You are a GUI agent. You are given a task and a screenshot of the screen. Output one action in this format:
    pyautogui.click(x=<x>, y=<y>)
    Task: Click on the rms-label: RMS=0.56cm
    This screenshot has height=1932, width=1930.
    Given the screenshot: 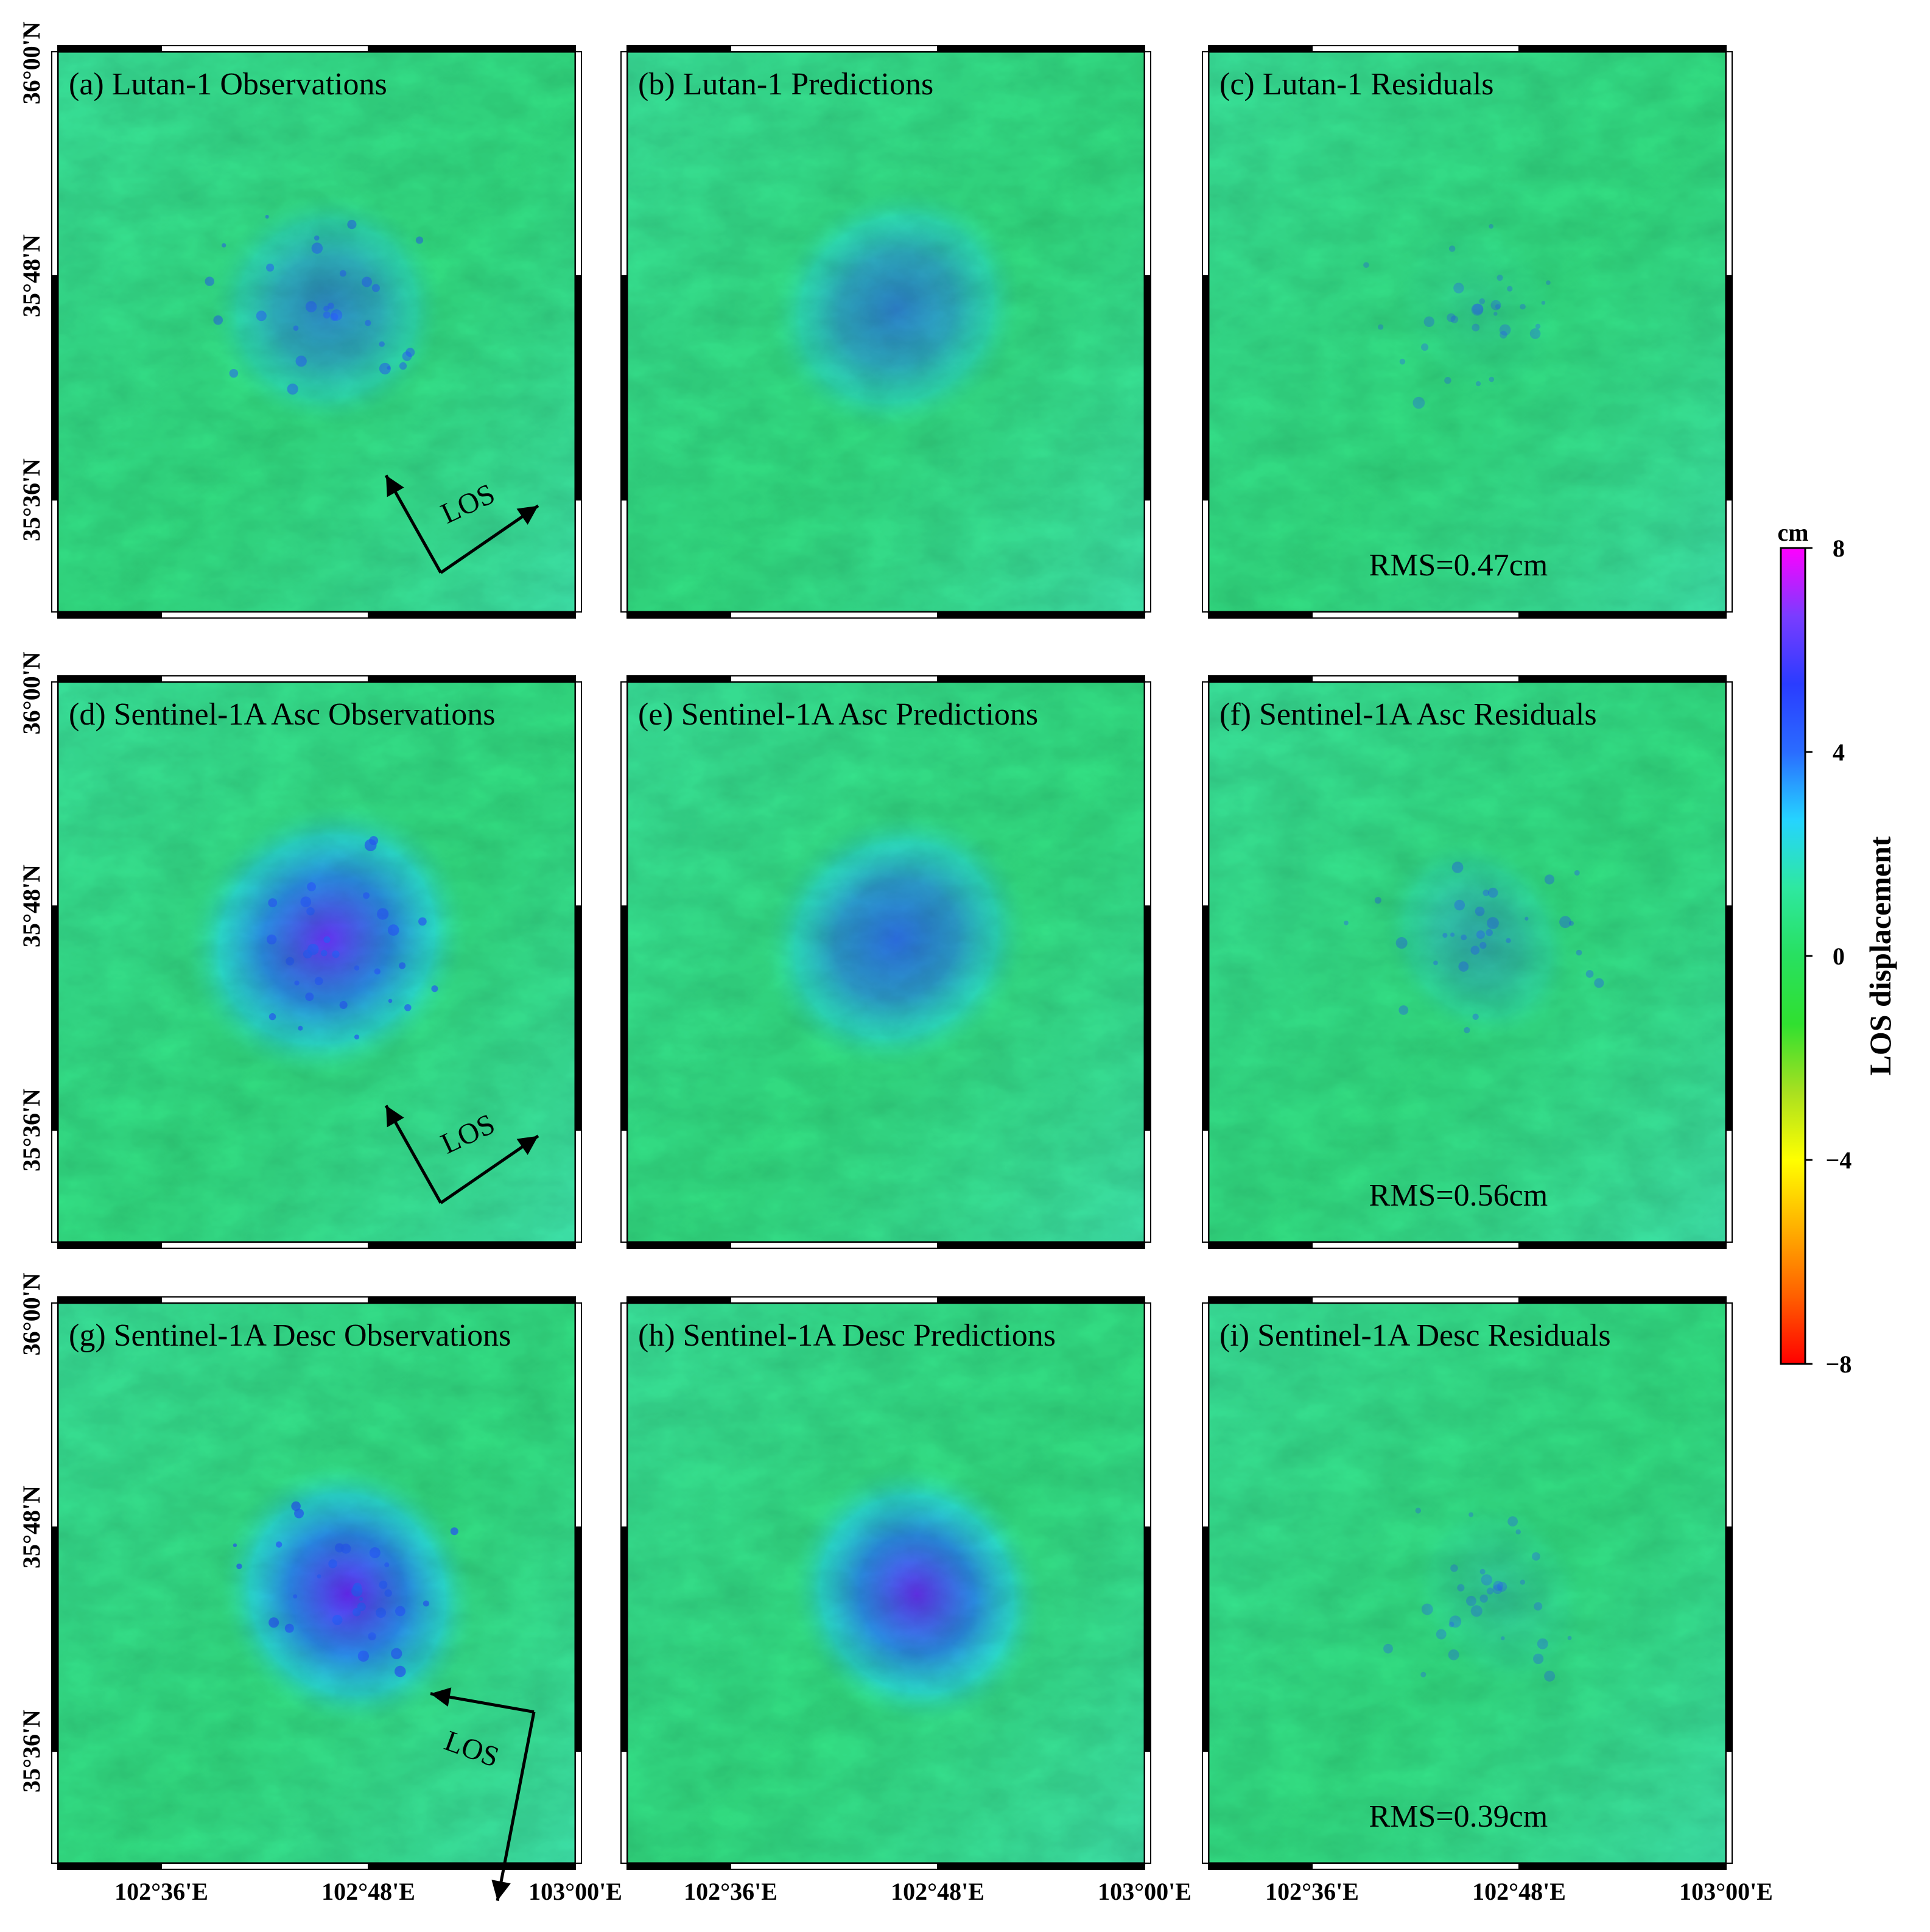 What is the action you would take?
    pyautogui.click(x=1458, y=1196)
    